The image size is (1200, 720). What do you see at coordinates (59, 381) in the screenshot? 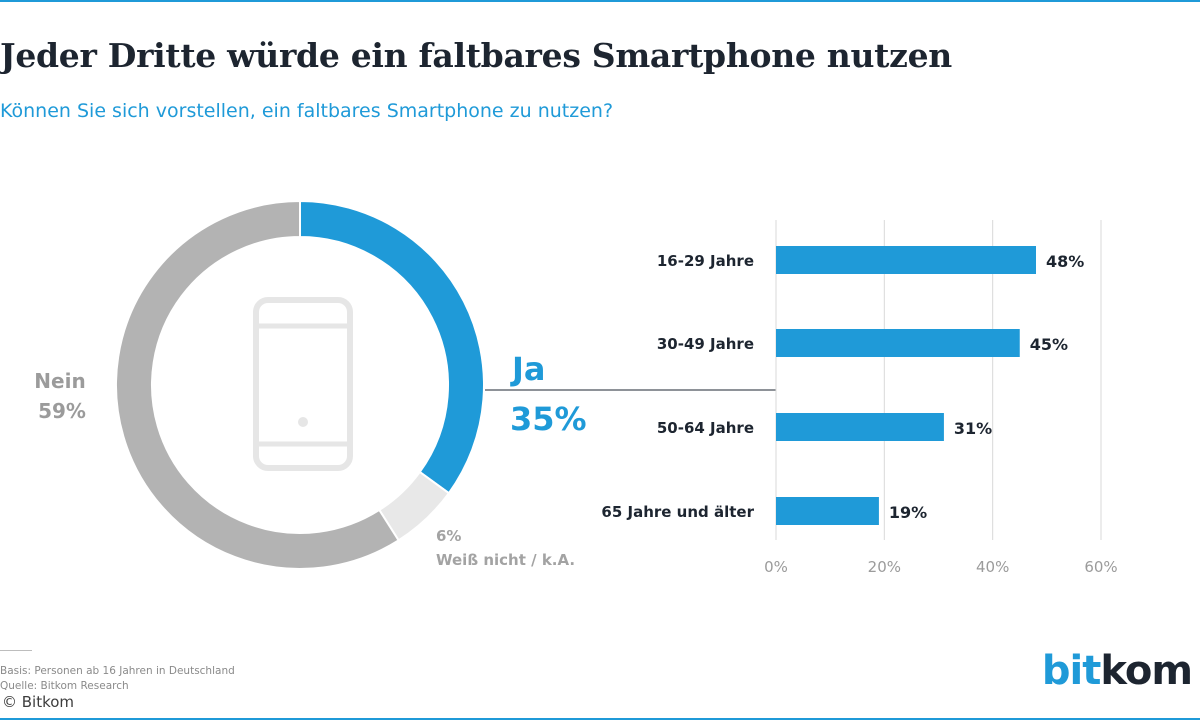
I see `nein-label: Nein` at bounding box center [59, 381].